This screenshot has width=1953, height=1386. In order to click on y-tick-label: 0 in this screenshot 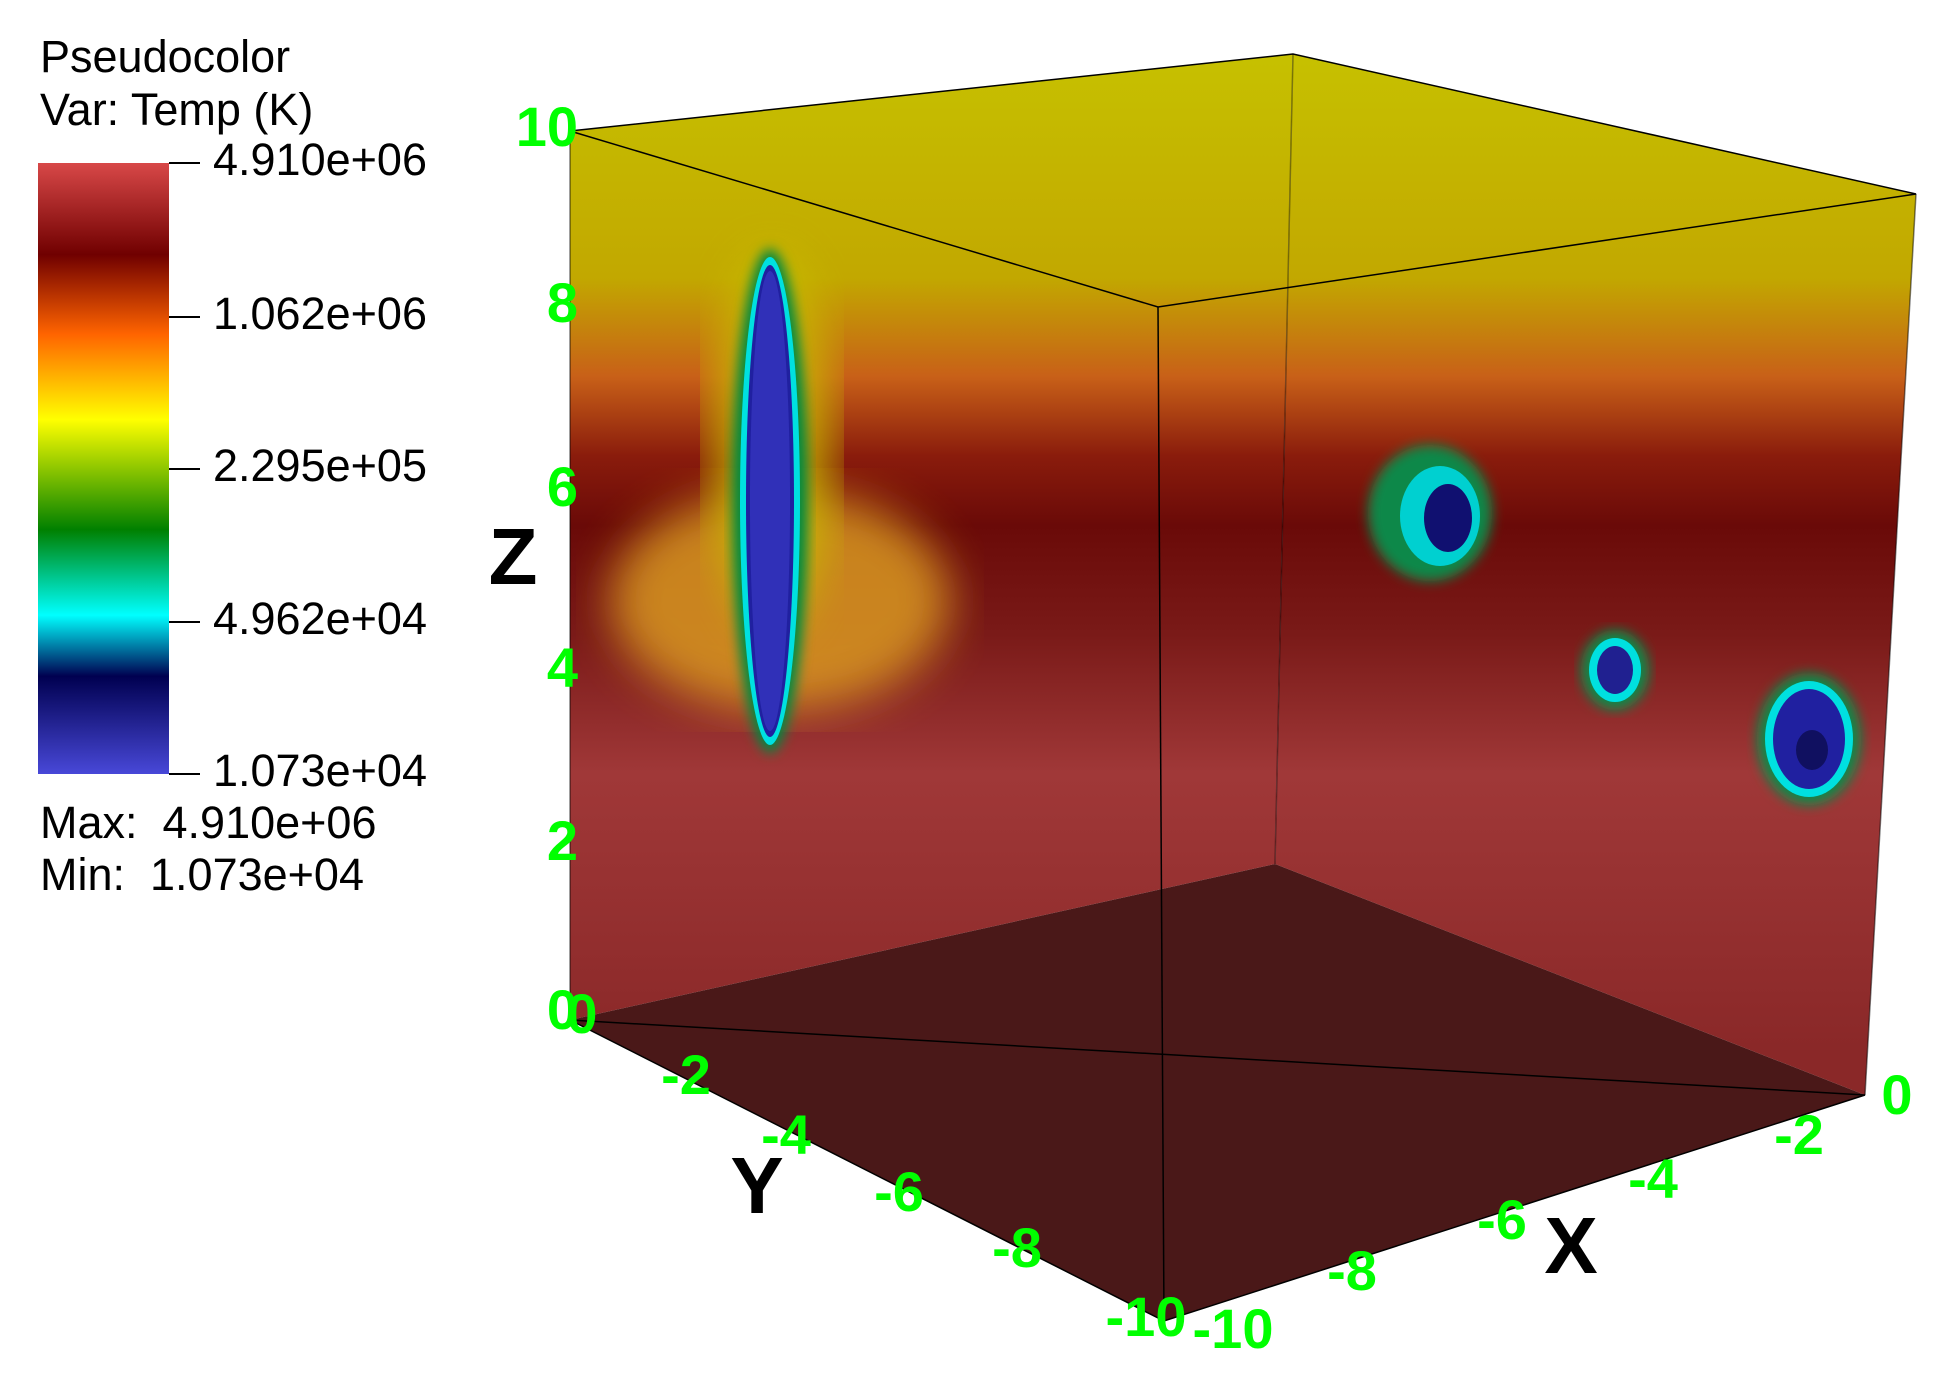, I will do `click(581, 1013)`.